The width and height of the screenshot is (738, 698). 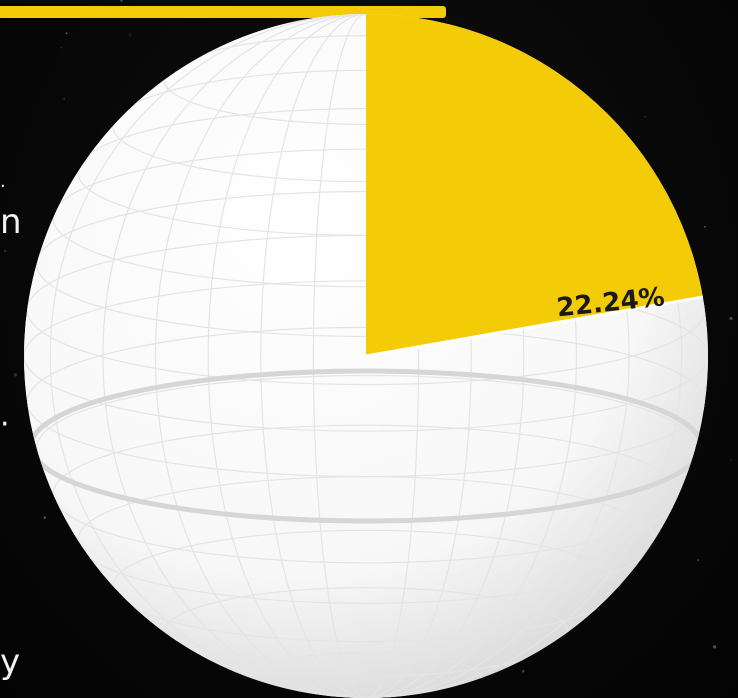 I want to click on longitude-line, so click(x=366, y=356).